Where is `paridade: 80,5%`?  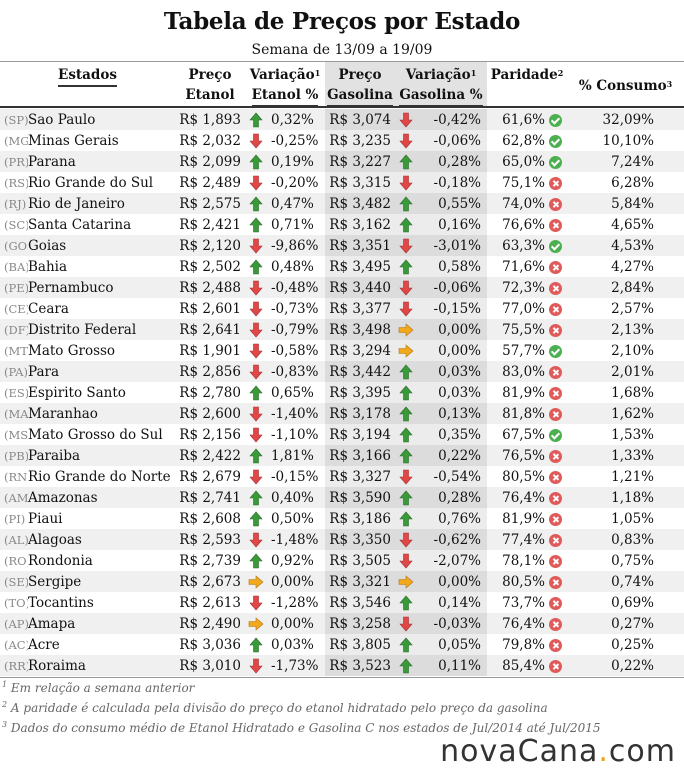
paridade: 80,5% is located at coordinates (523, 476).